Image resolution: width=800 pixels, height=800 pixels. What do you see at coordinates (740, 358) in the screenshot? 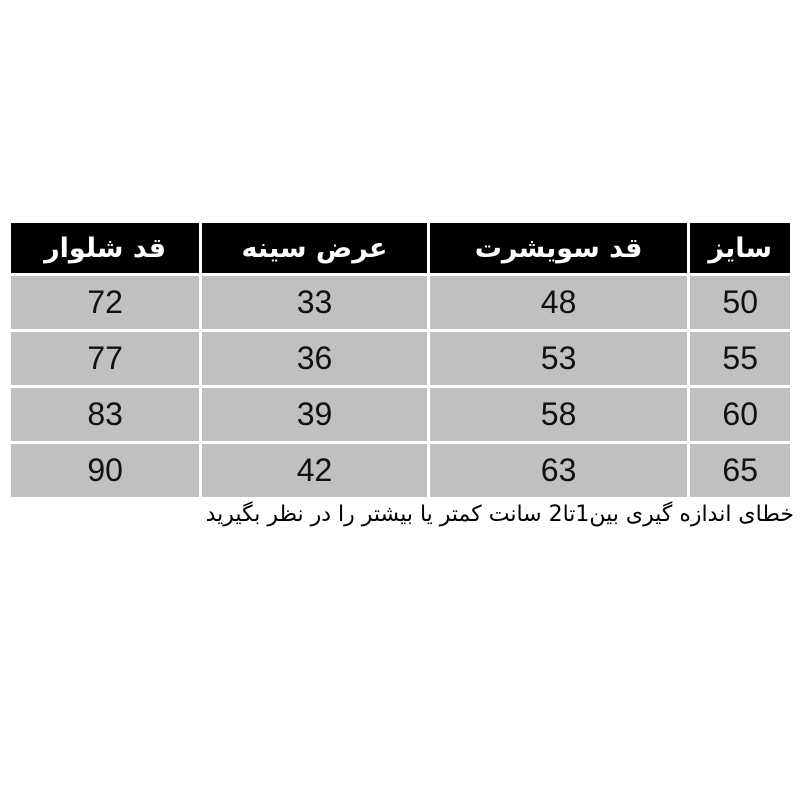
I see `table-cell: 55` at bounding box center [740, 358].